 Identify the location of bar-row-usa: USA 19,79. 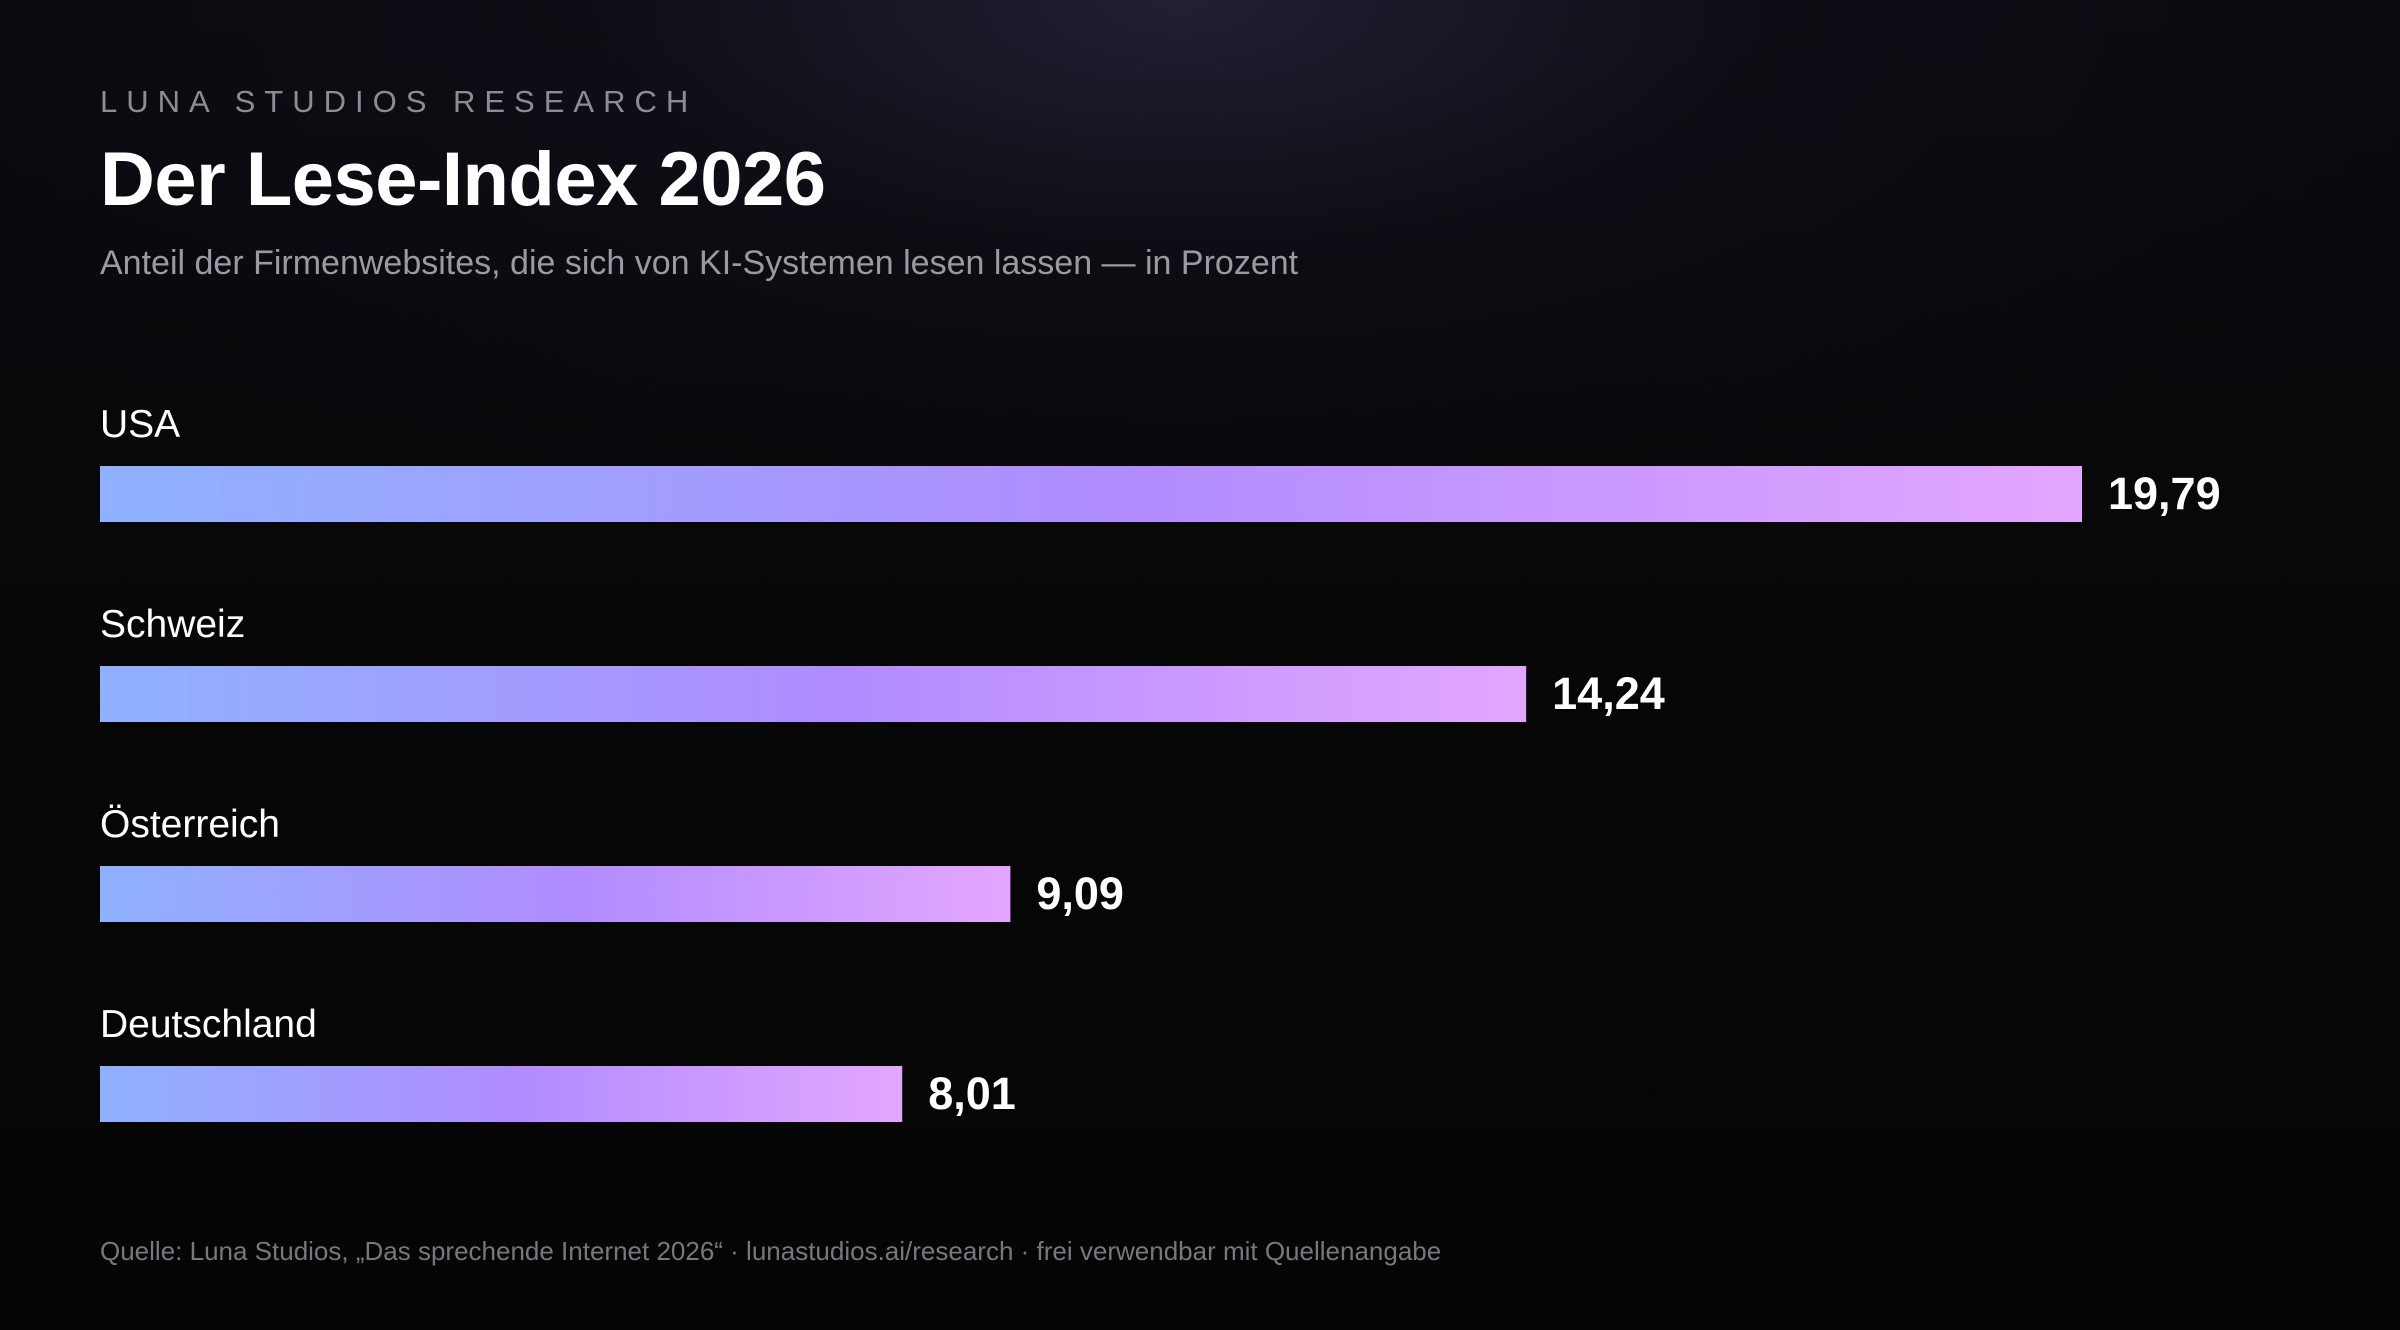
(1160, 462).